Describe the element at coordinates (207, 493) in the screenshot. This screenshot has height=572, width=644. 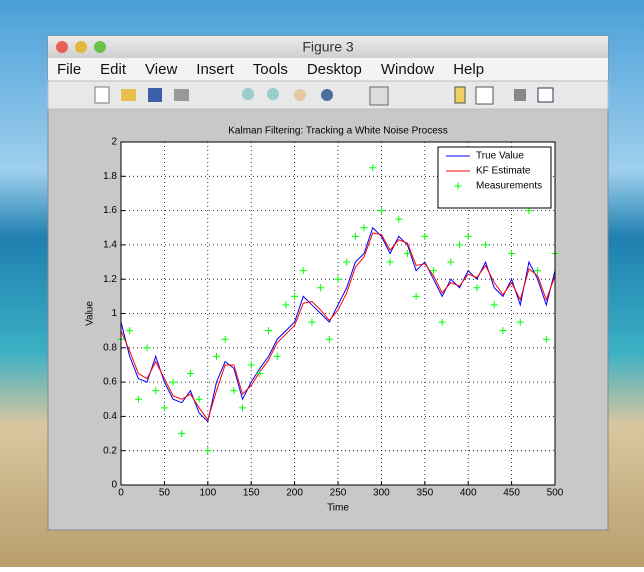
I see `x-tick-label: 100` at that location.